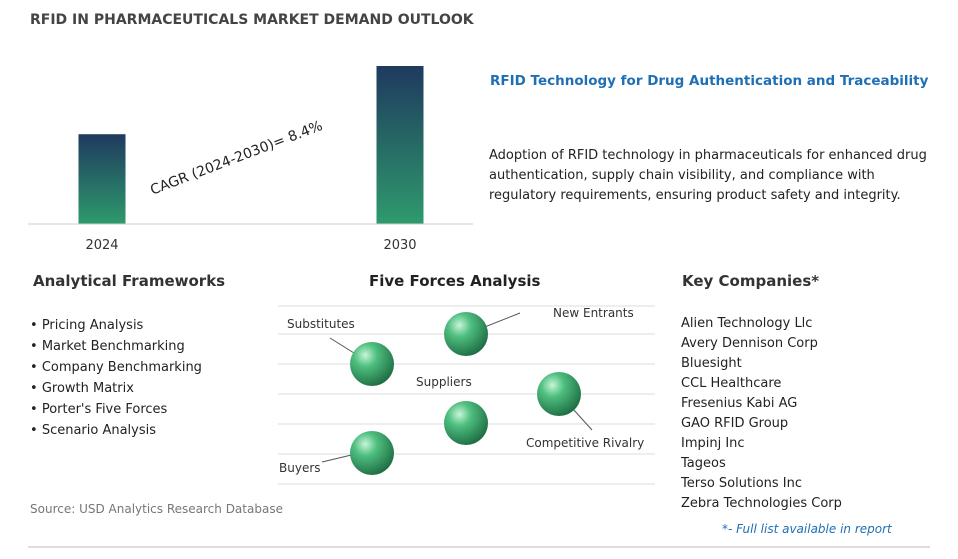  I want to click on item-text: Porter's Five Forces, so click(104, 409).